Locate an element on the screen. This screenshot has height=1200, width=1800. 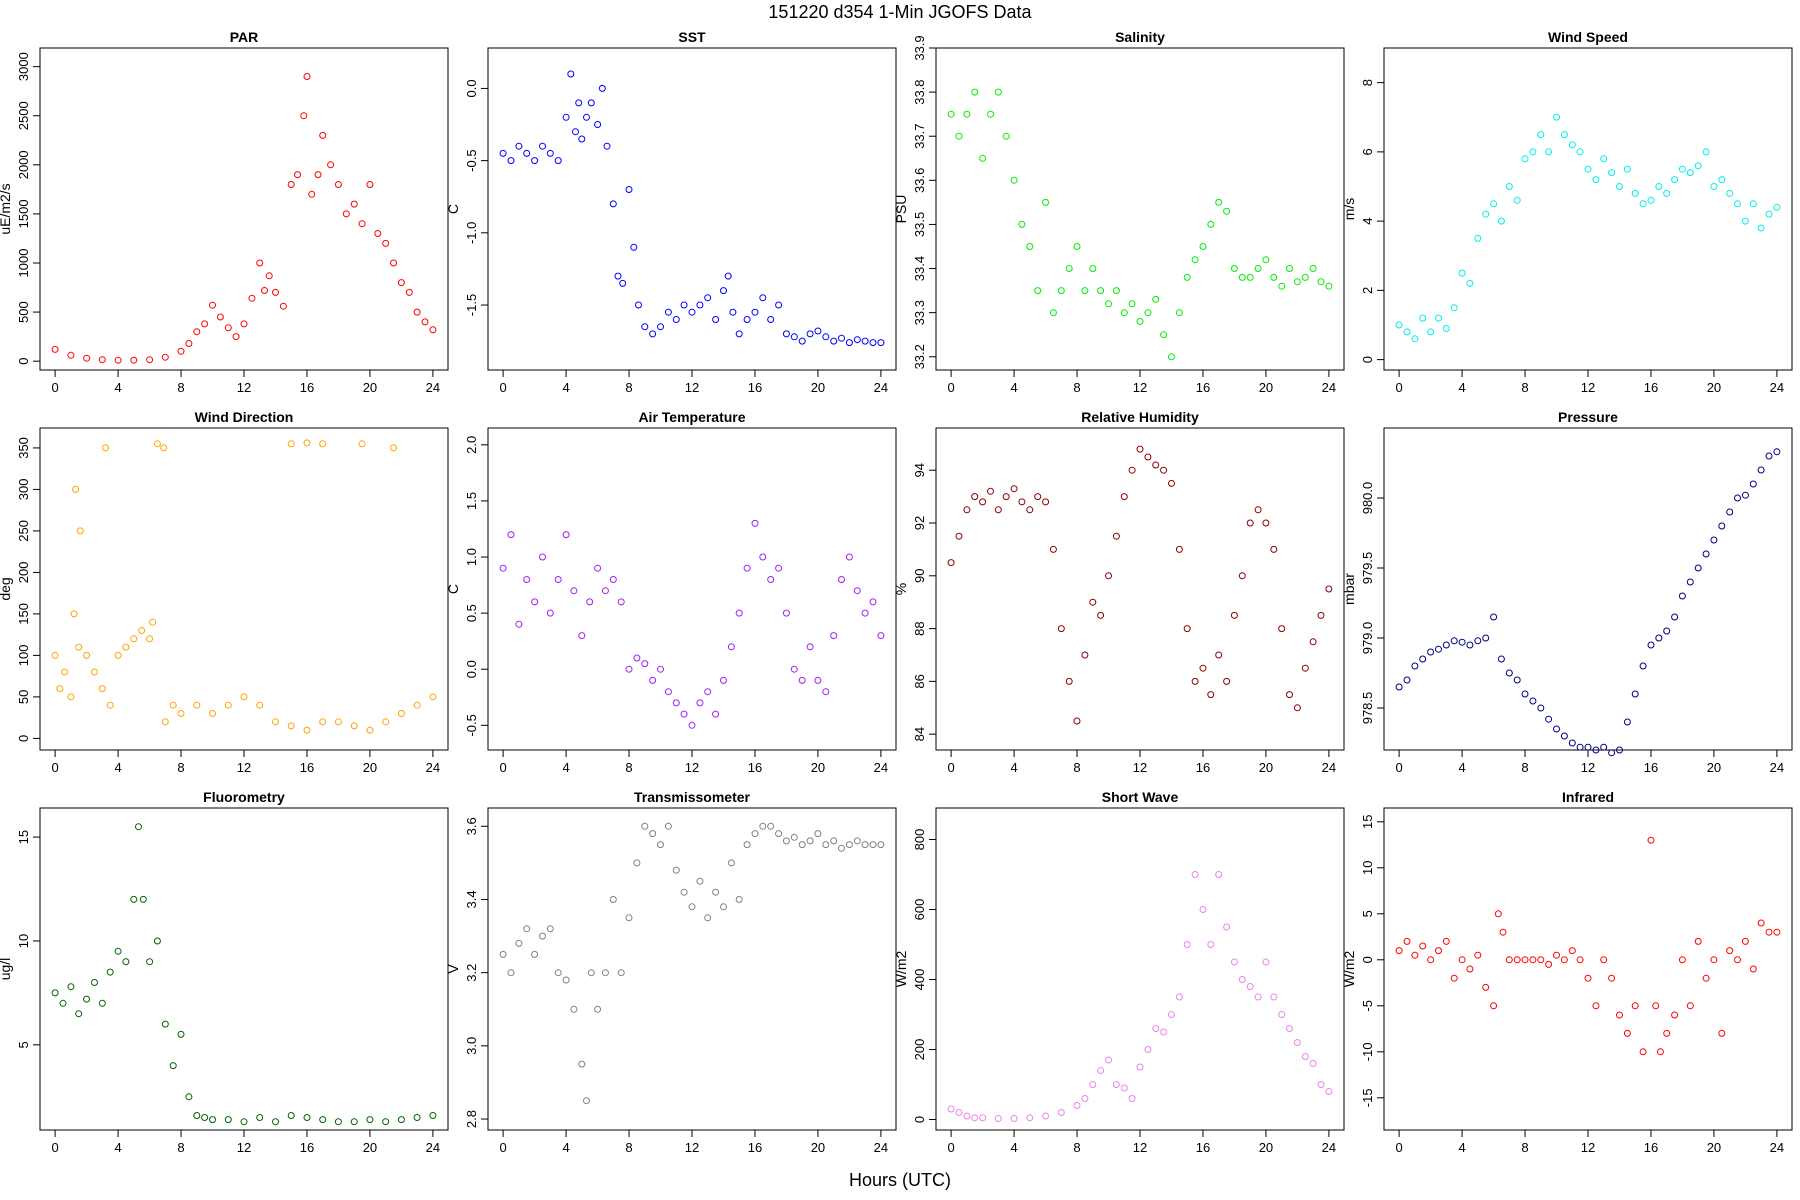
y-axis-label: C is located at coordinates (453, 209).